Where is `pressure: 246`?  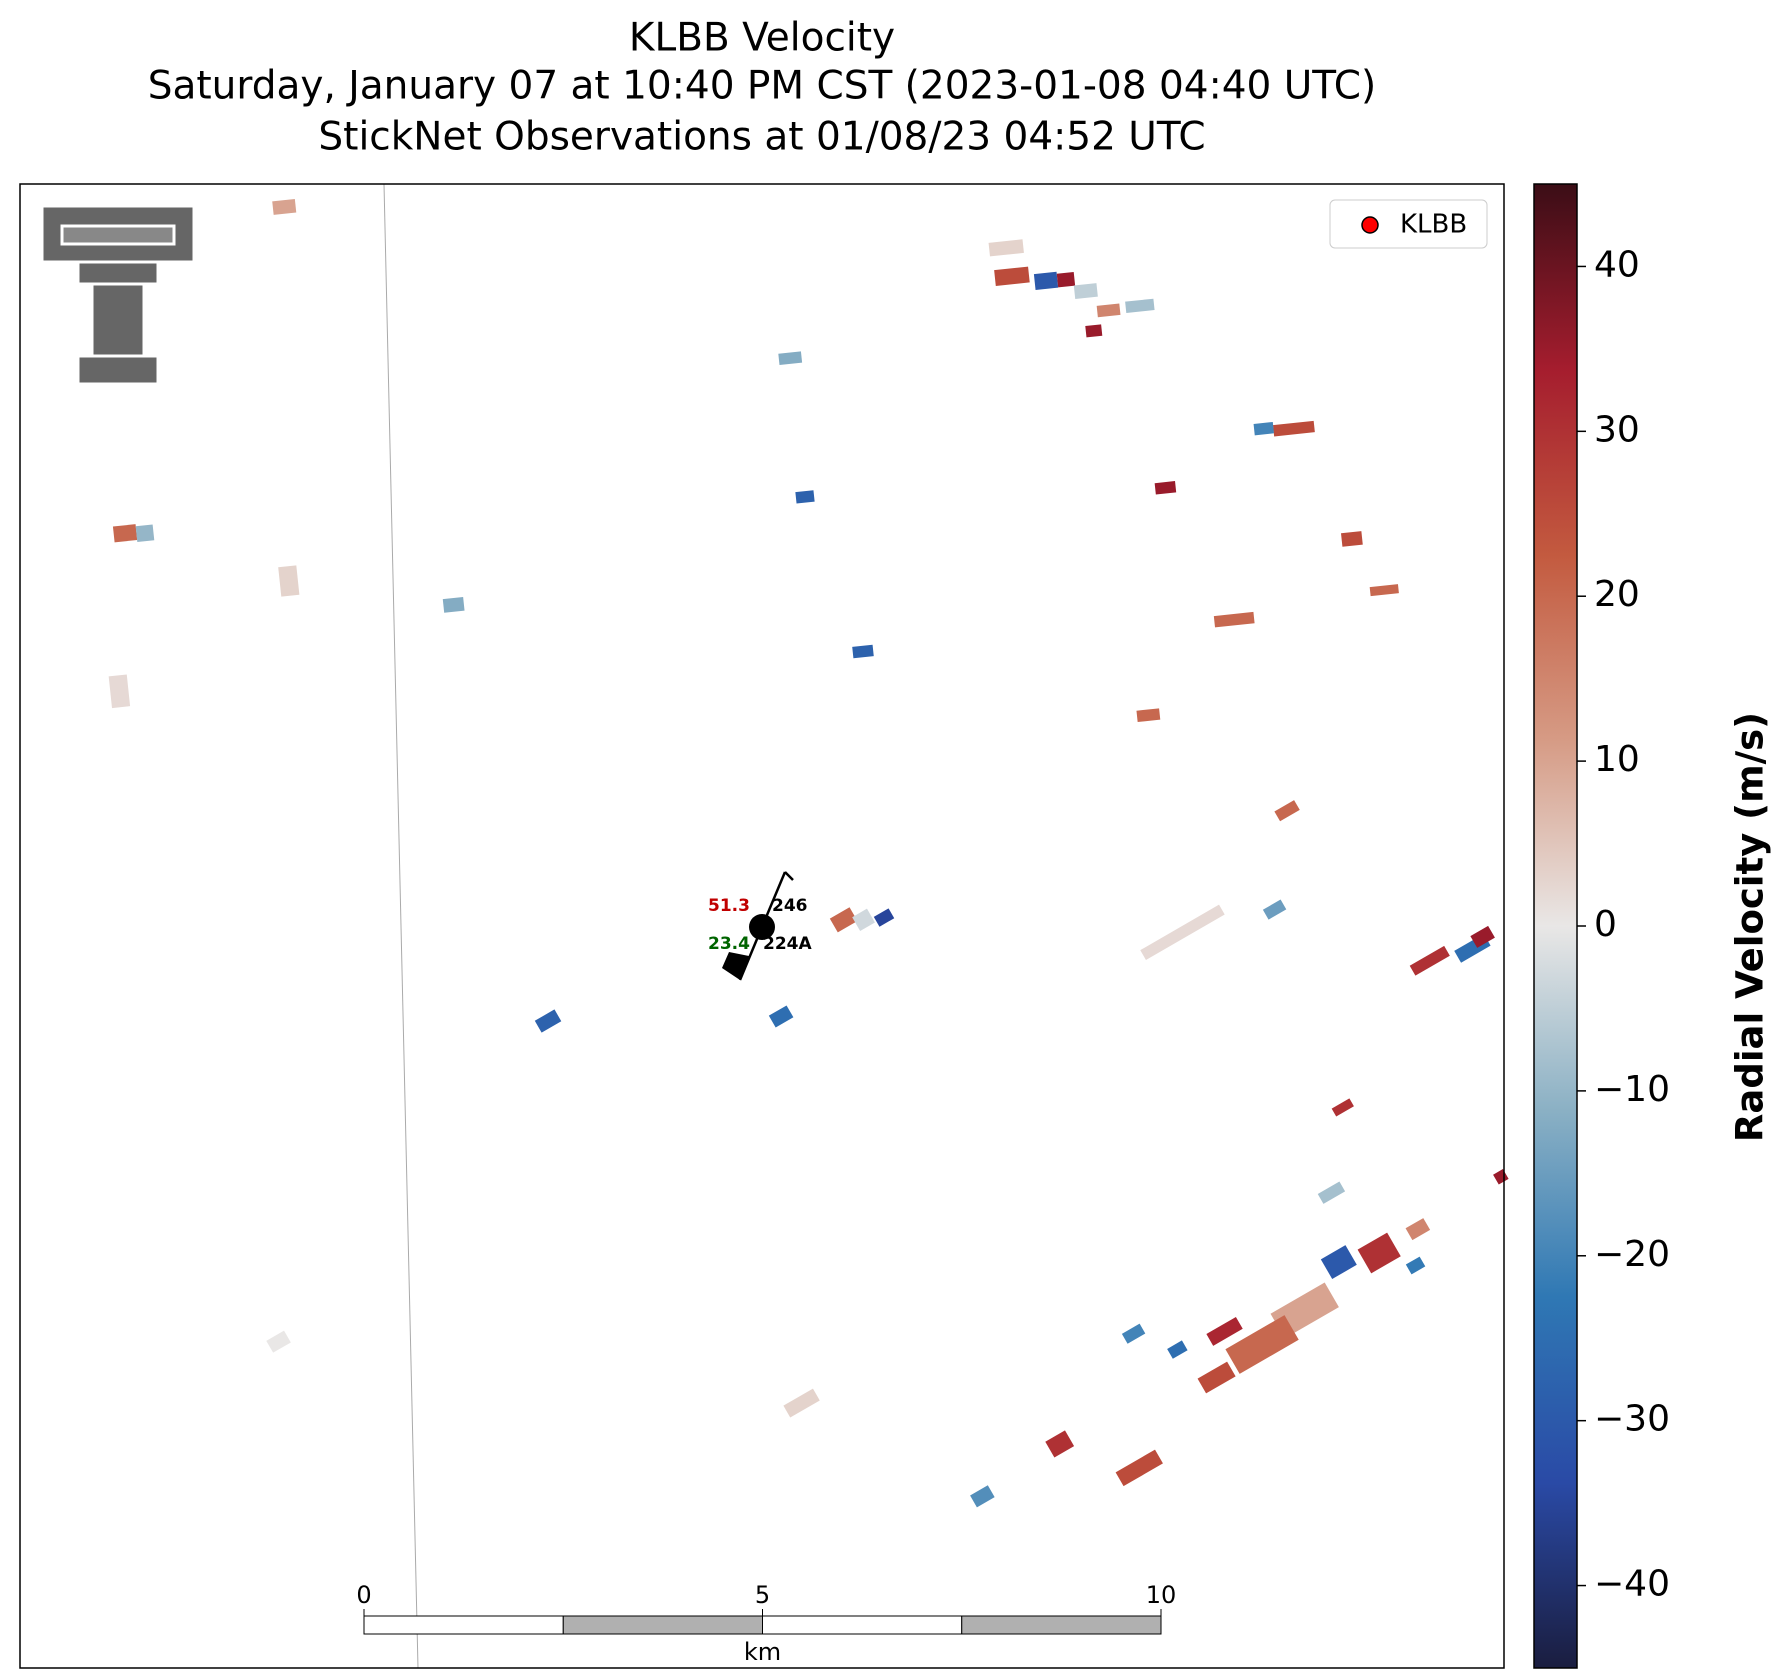 pressure: 246 is located at coordinates (790, 906).